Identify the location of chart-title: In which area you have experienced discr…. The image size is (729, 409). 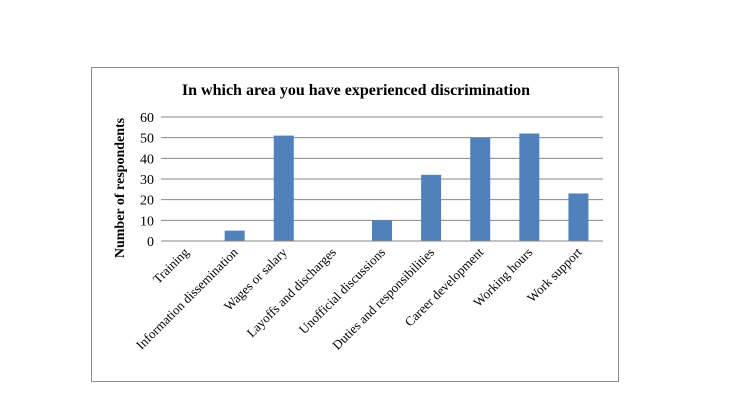
(356, 90).